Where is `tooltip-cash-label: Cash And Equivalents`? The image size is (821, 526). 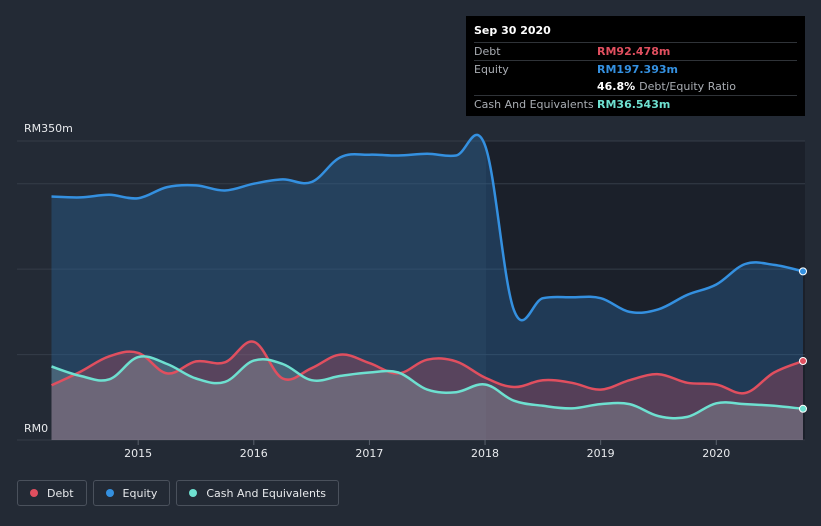
tooltip-cash-label: Cash And Equivalents is located at coordinates (534, 104).